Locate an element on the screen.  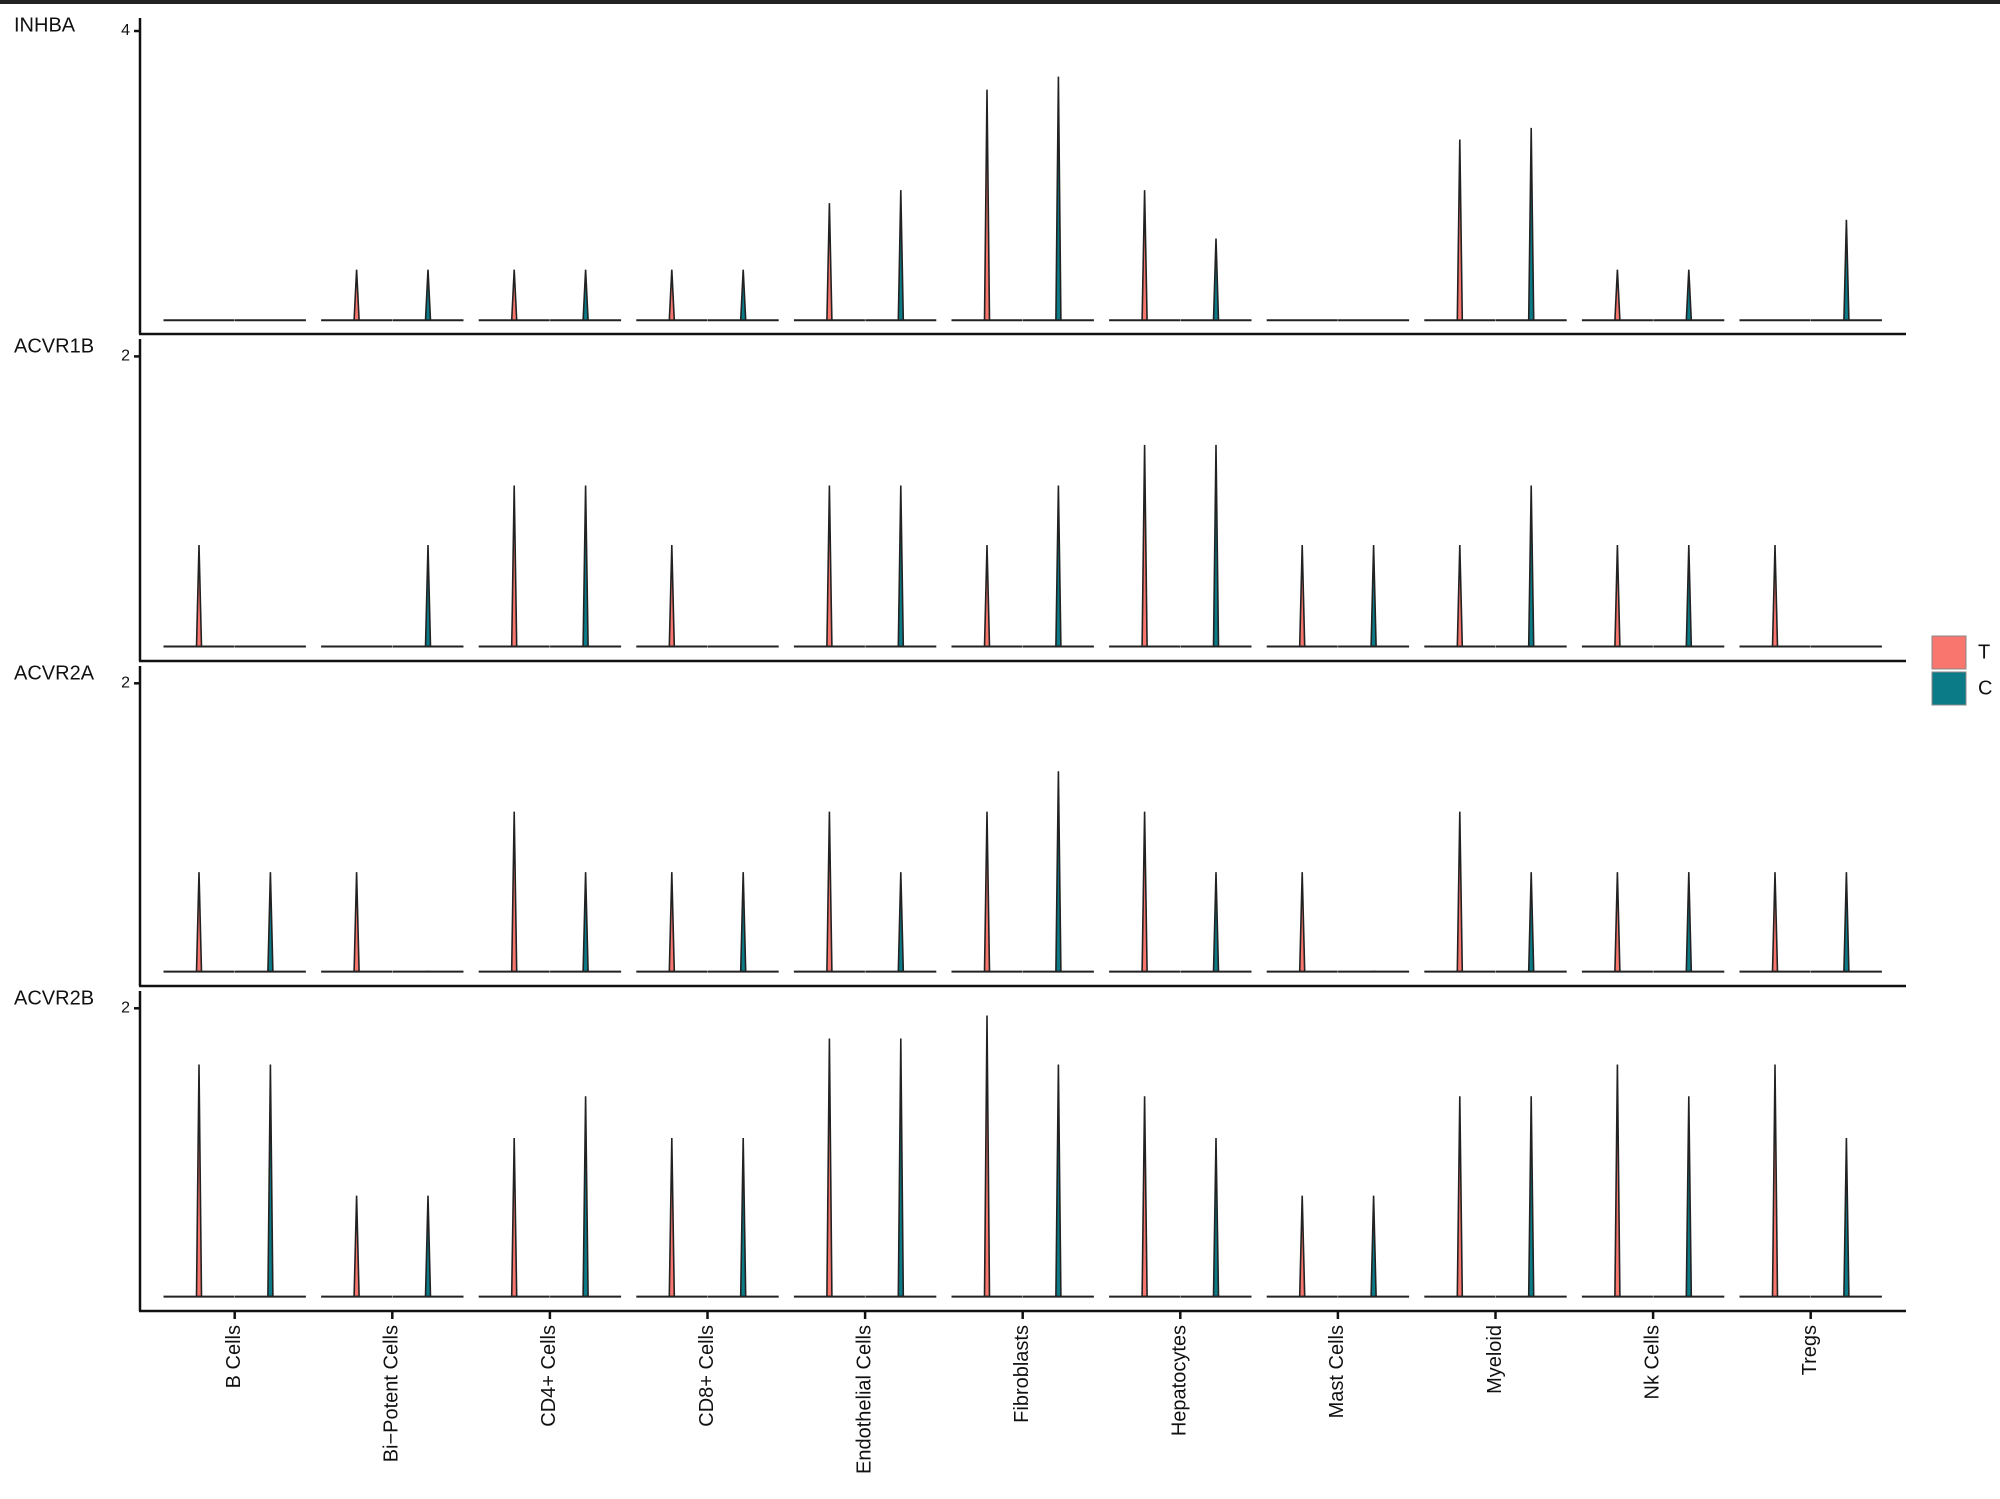
x-tick-label: Mast Cells is located at coordinates (1337, 1371).